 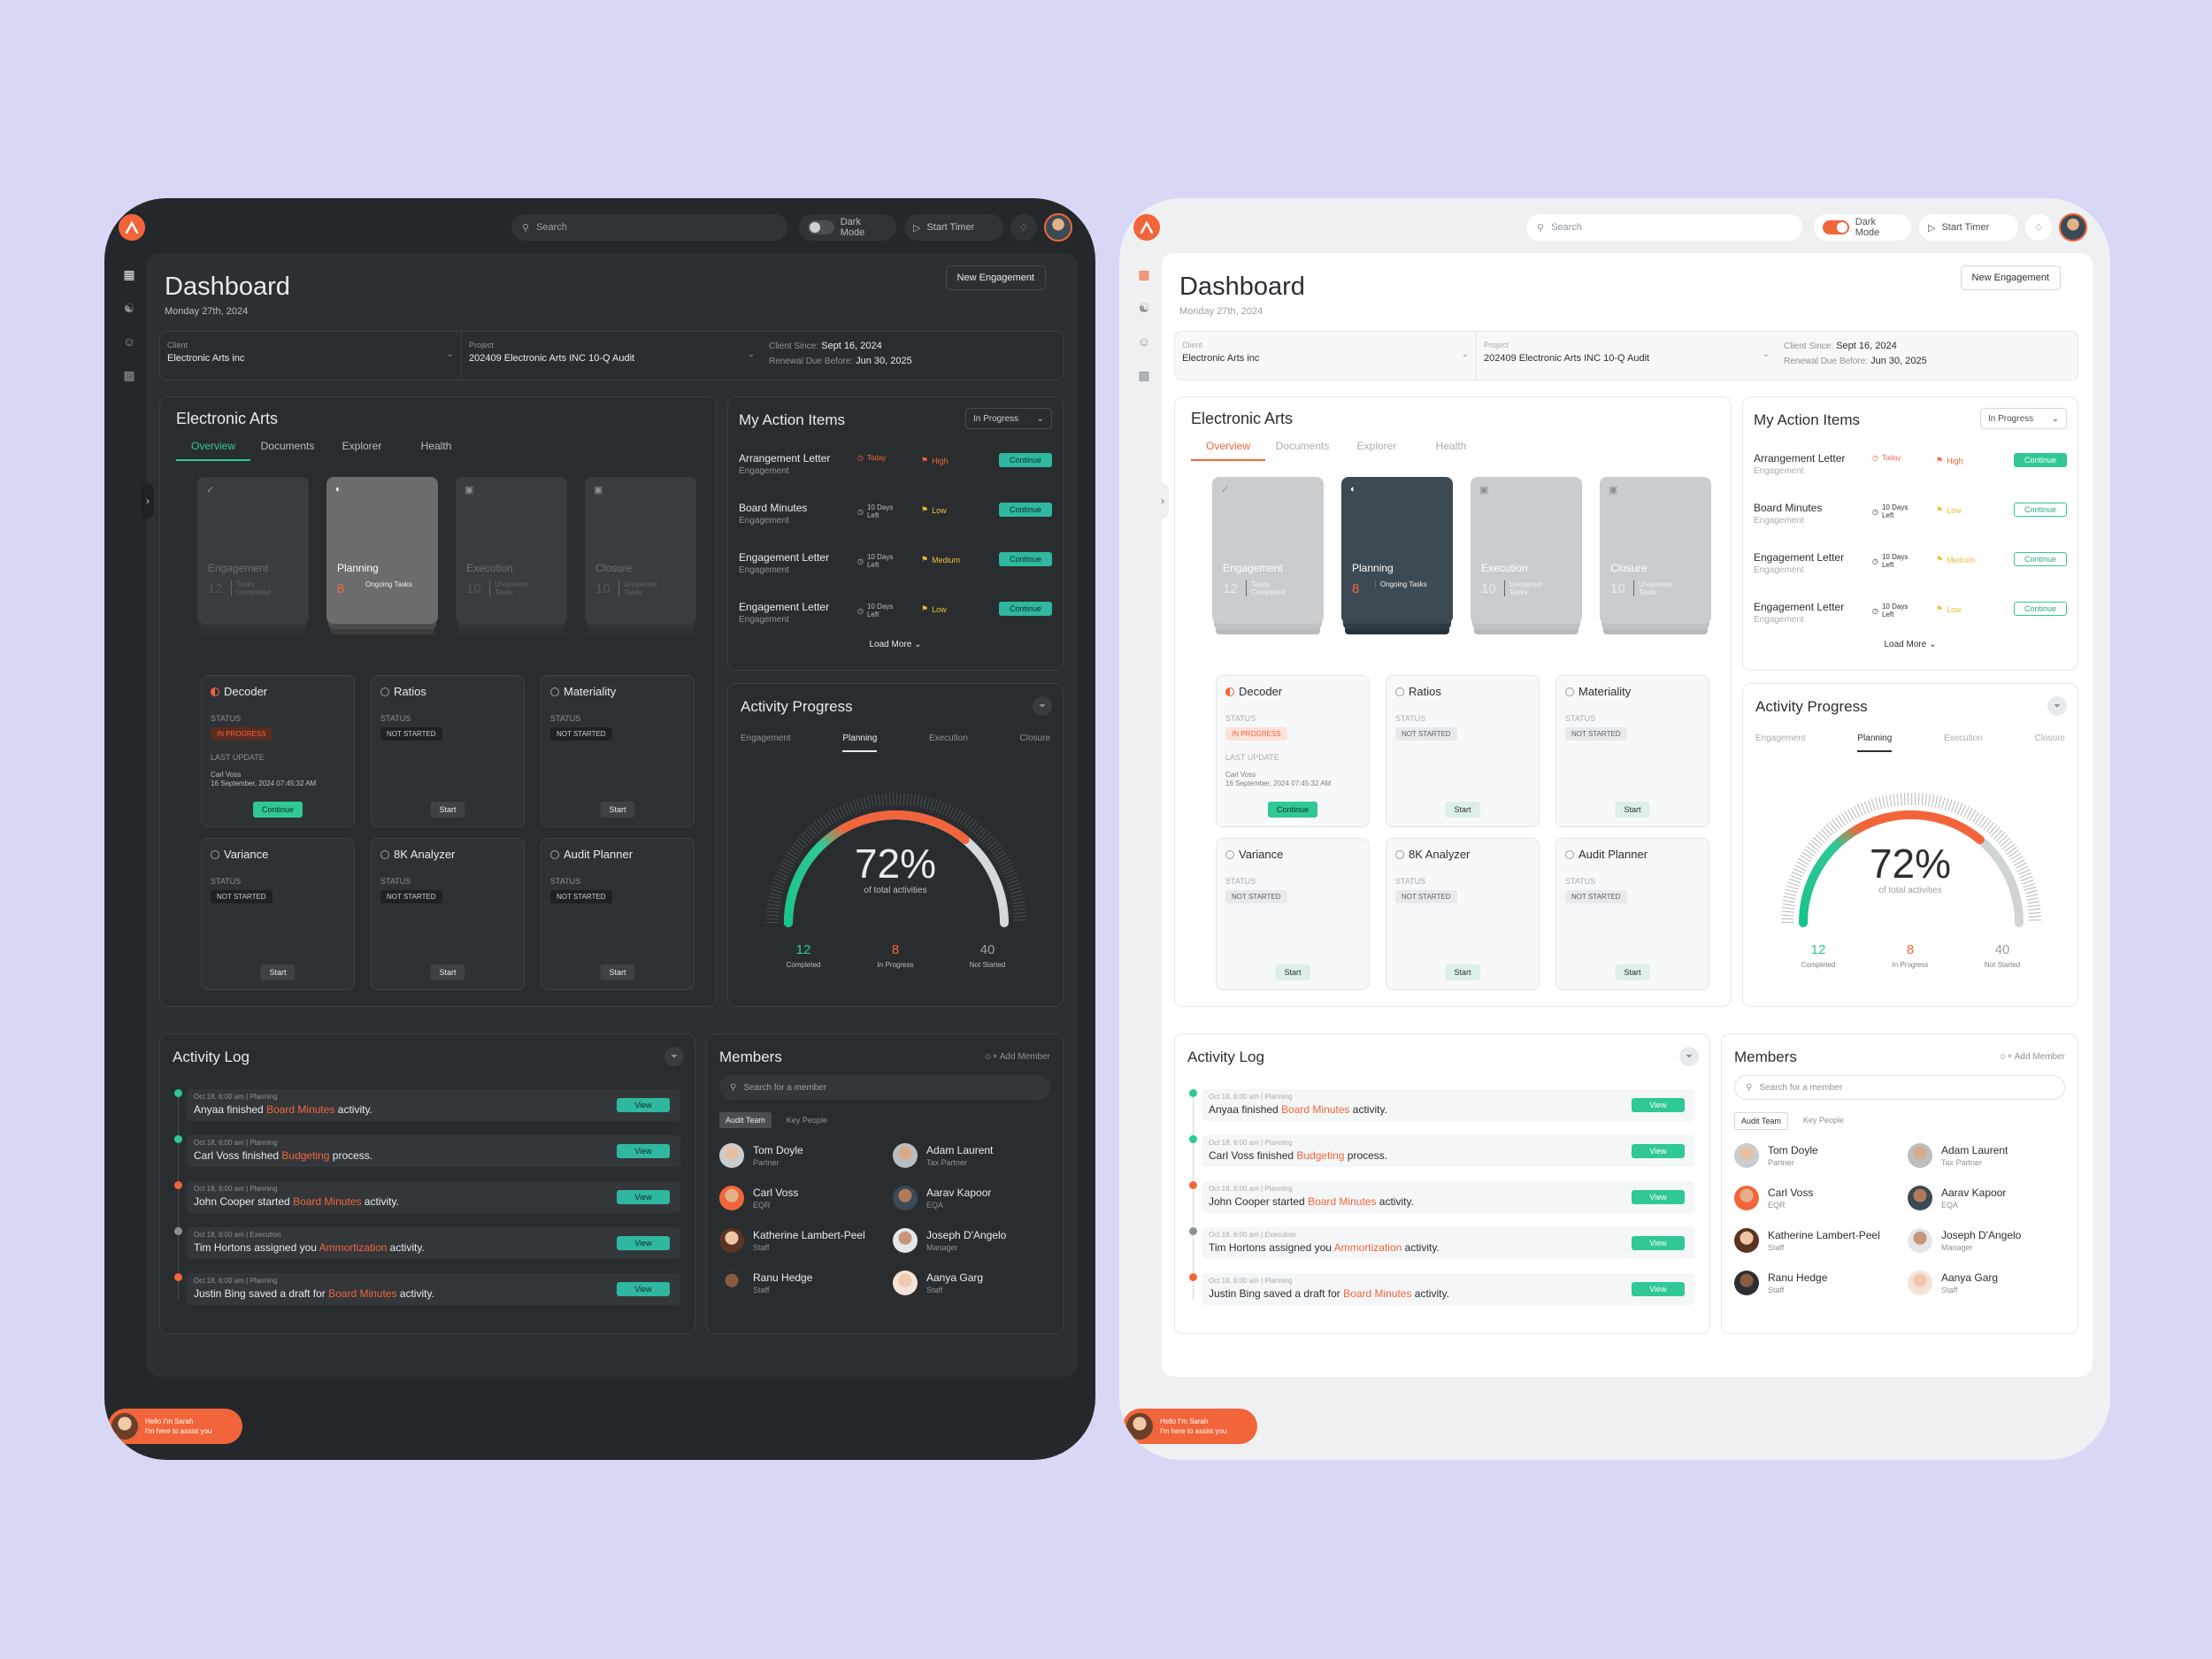 What do you see at coordinates (972, 1156) in the screenshot?
I see `member-item: Adam Laurent Tax Partner` at bounding box center [972, 1156].